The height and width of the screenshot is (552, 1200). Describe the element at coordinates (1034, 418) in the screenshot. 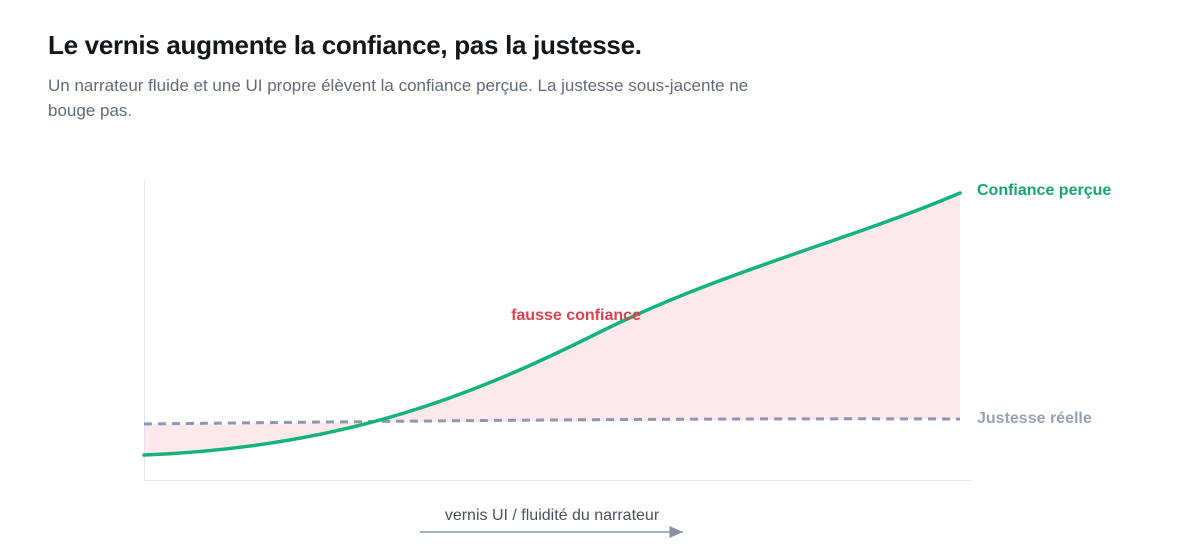

I see `accuracy-label: Justesse réelle` at that location.